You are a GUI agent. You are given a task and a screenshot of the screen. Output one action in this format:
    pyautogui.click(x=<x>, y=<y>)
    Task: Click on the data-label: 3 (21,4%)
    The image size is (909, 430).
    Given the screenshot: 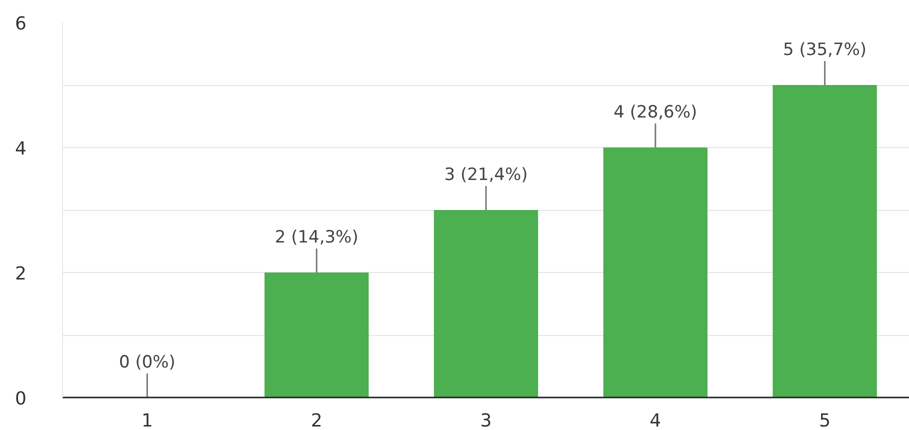 What is the action you would take?
    pyautogui.click(x=486, y=175)
    